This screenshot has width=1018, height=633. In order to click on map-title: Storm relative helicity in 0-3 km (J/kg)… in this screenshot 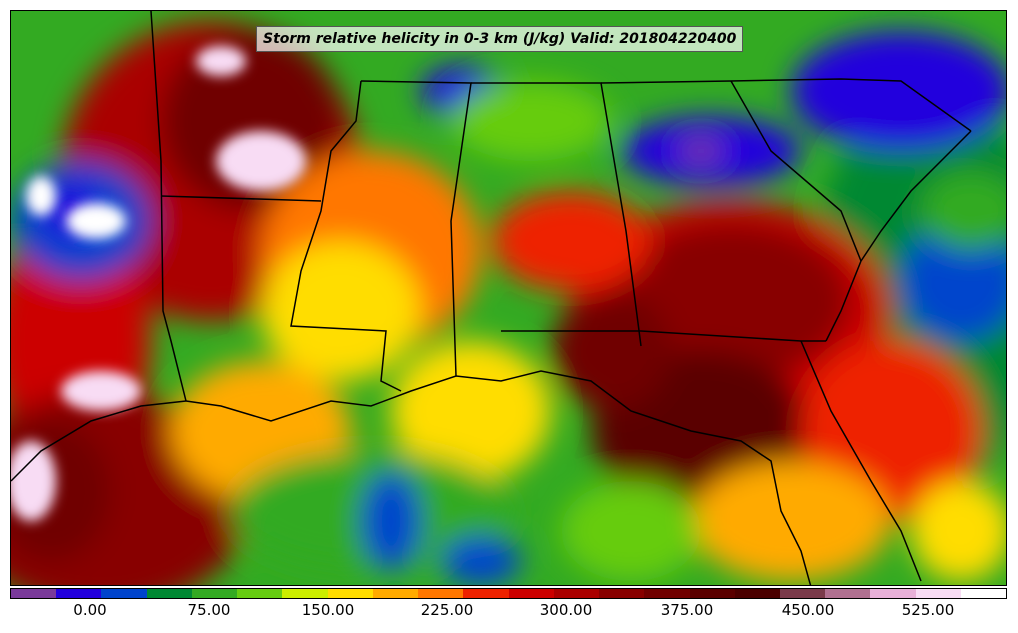, I will do `click(500, 39)`.